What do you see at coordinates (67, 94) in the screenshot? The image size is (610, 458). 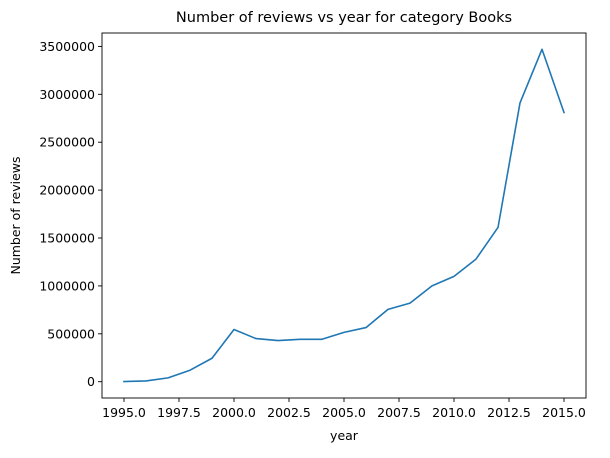 I see `y-tick-label: 3000000` at bounding box center [67, 94].